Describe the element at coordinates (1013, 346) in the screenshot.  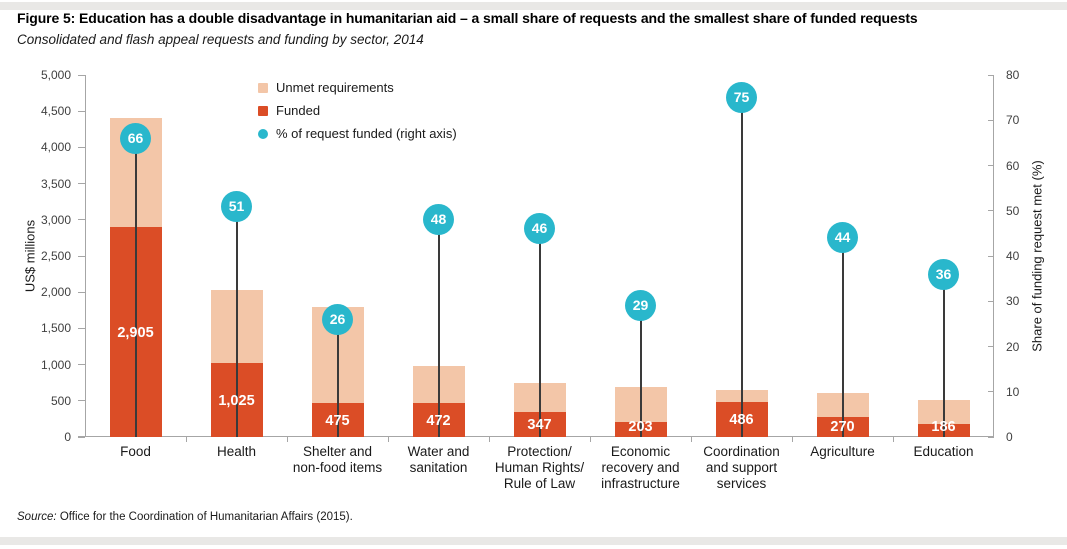
I see `y-axis-right-ticklabel: 20` at that location.